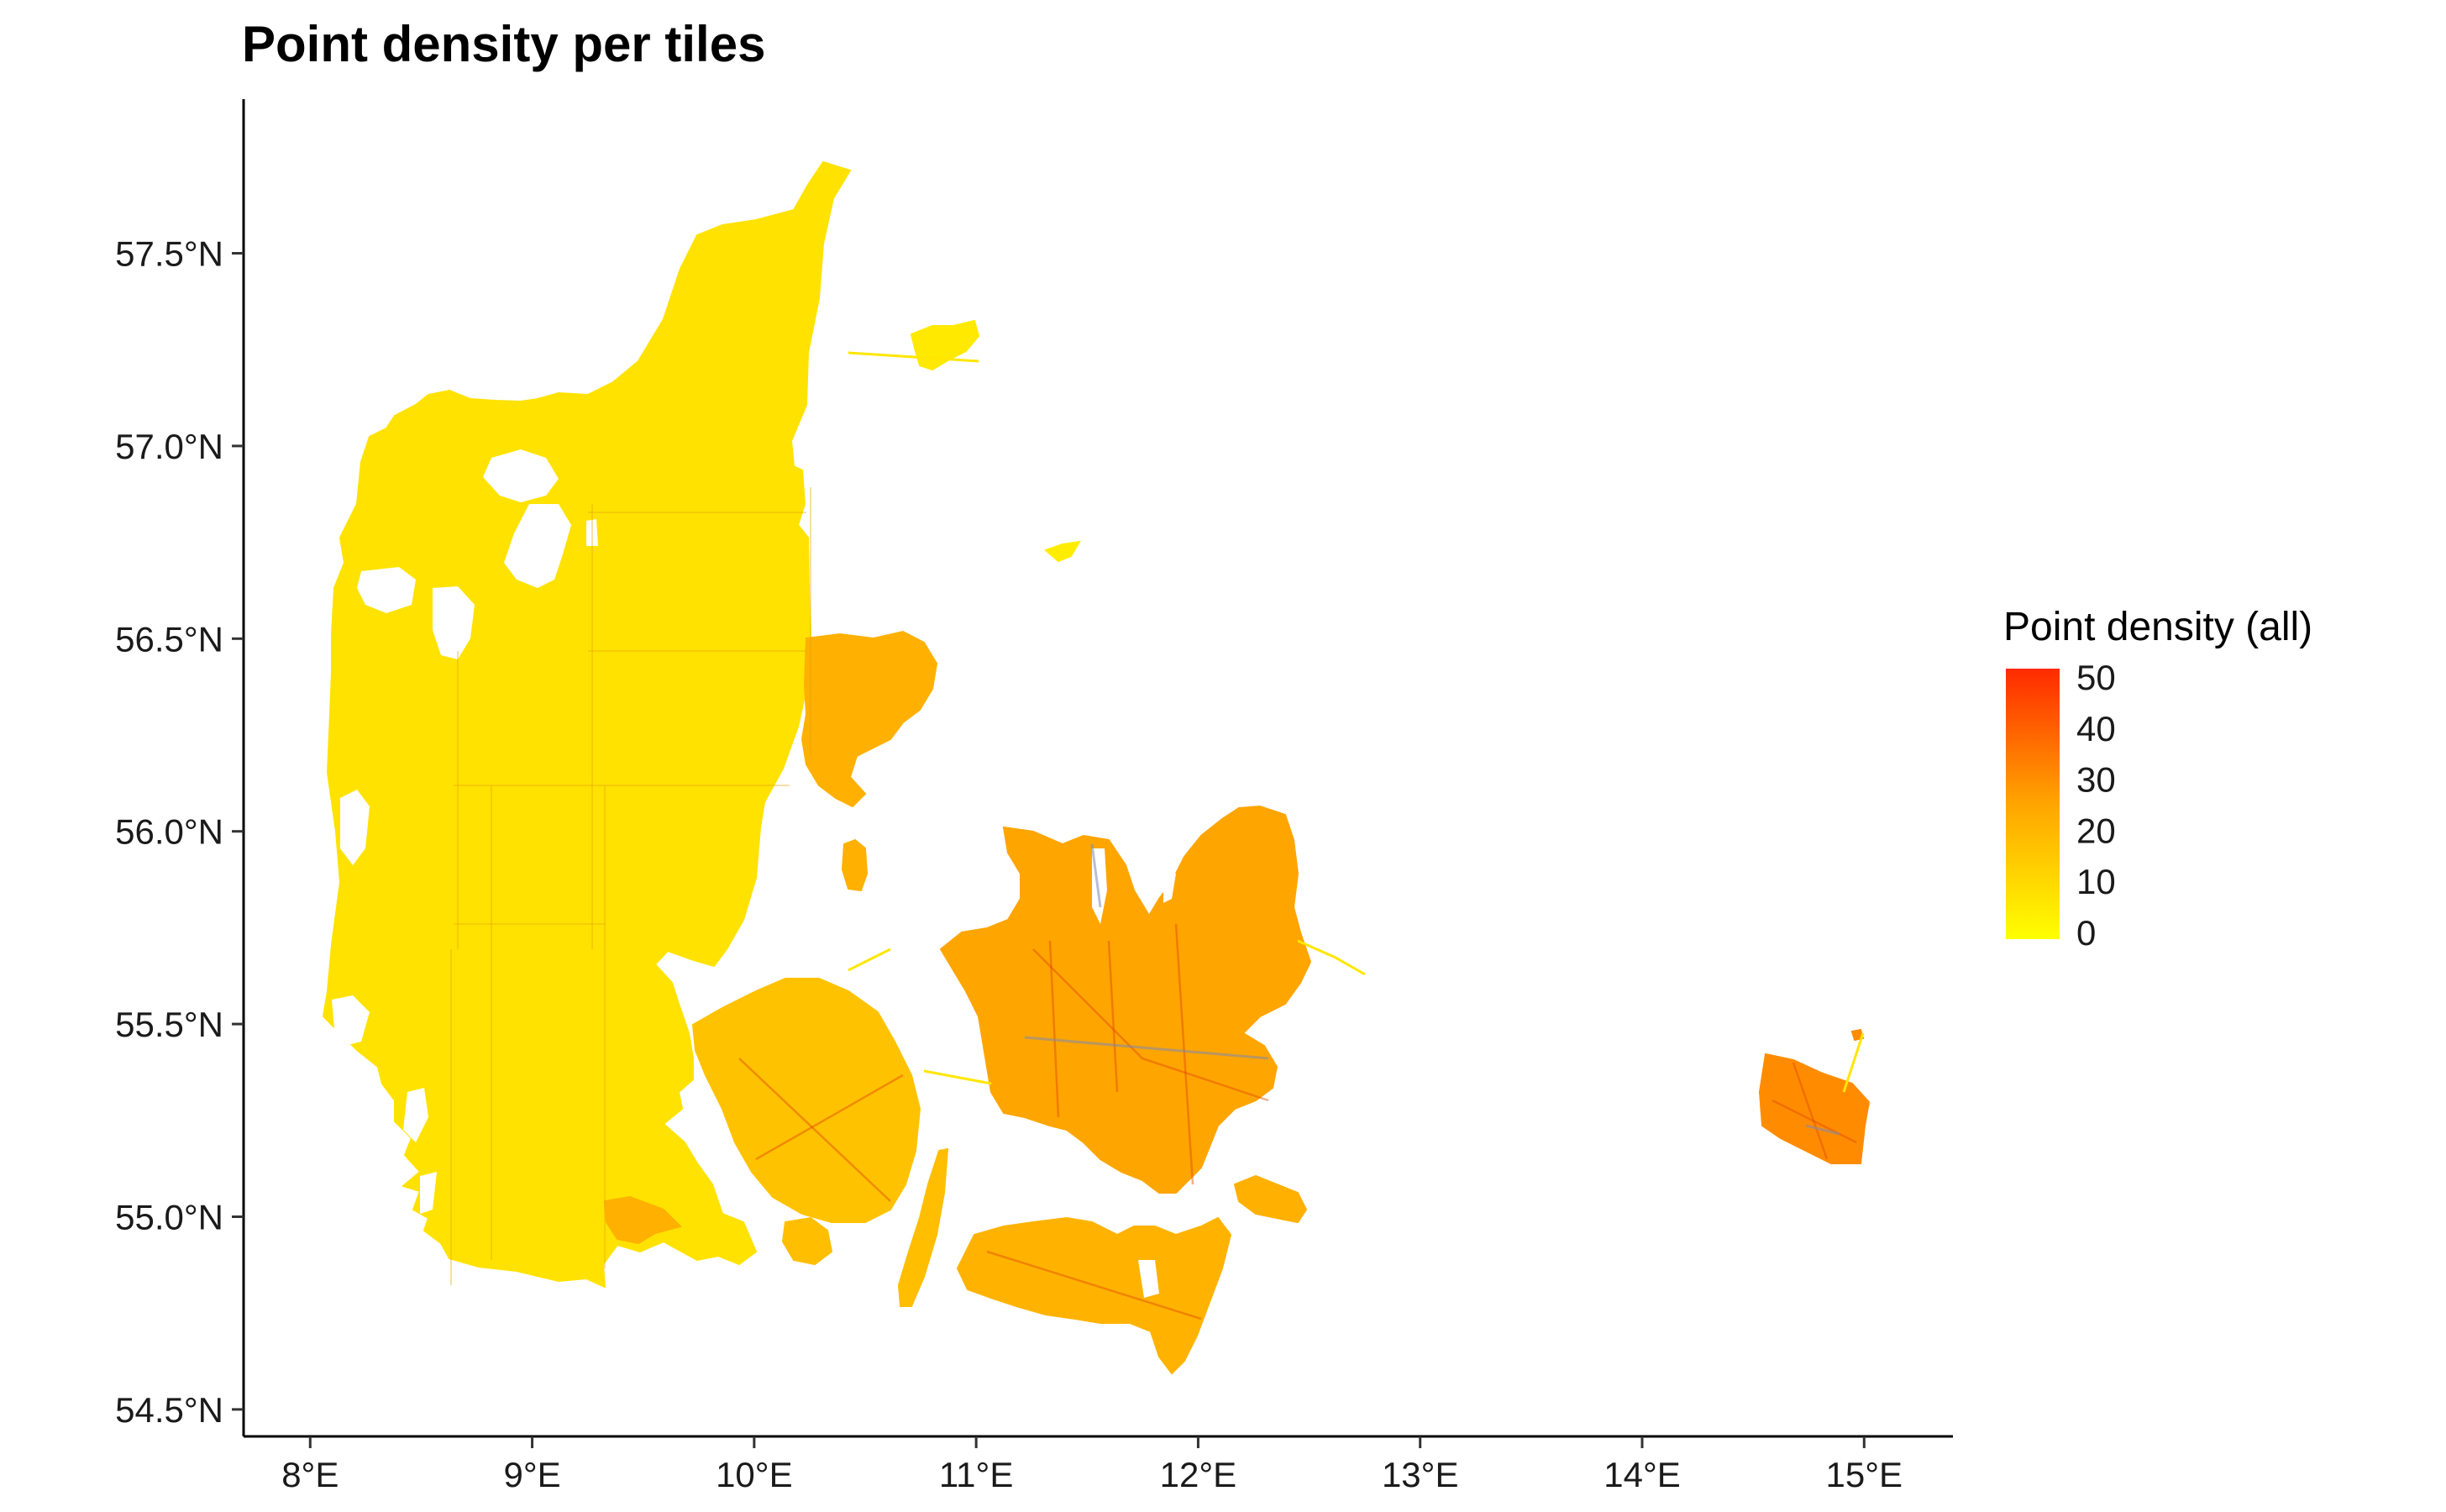 The width and height of the screenshot is (2446, 1512). What do you see at coordinates (2096, 780) in the screenshot?
I see `legend-label: 30` at bounding box center [2096, 780].